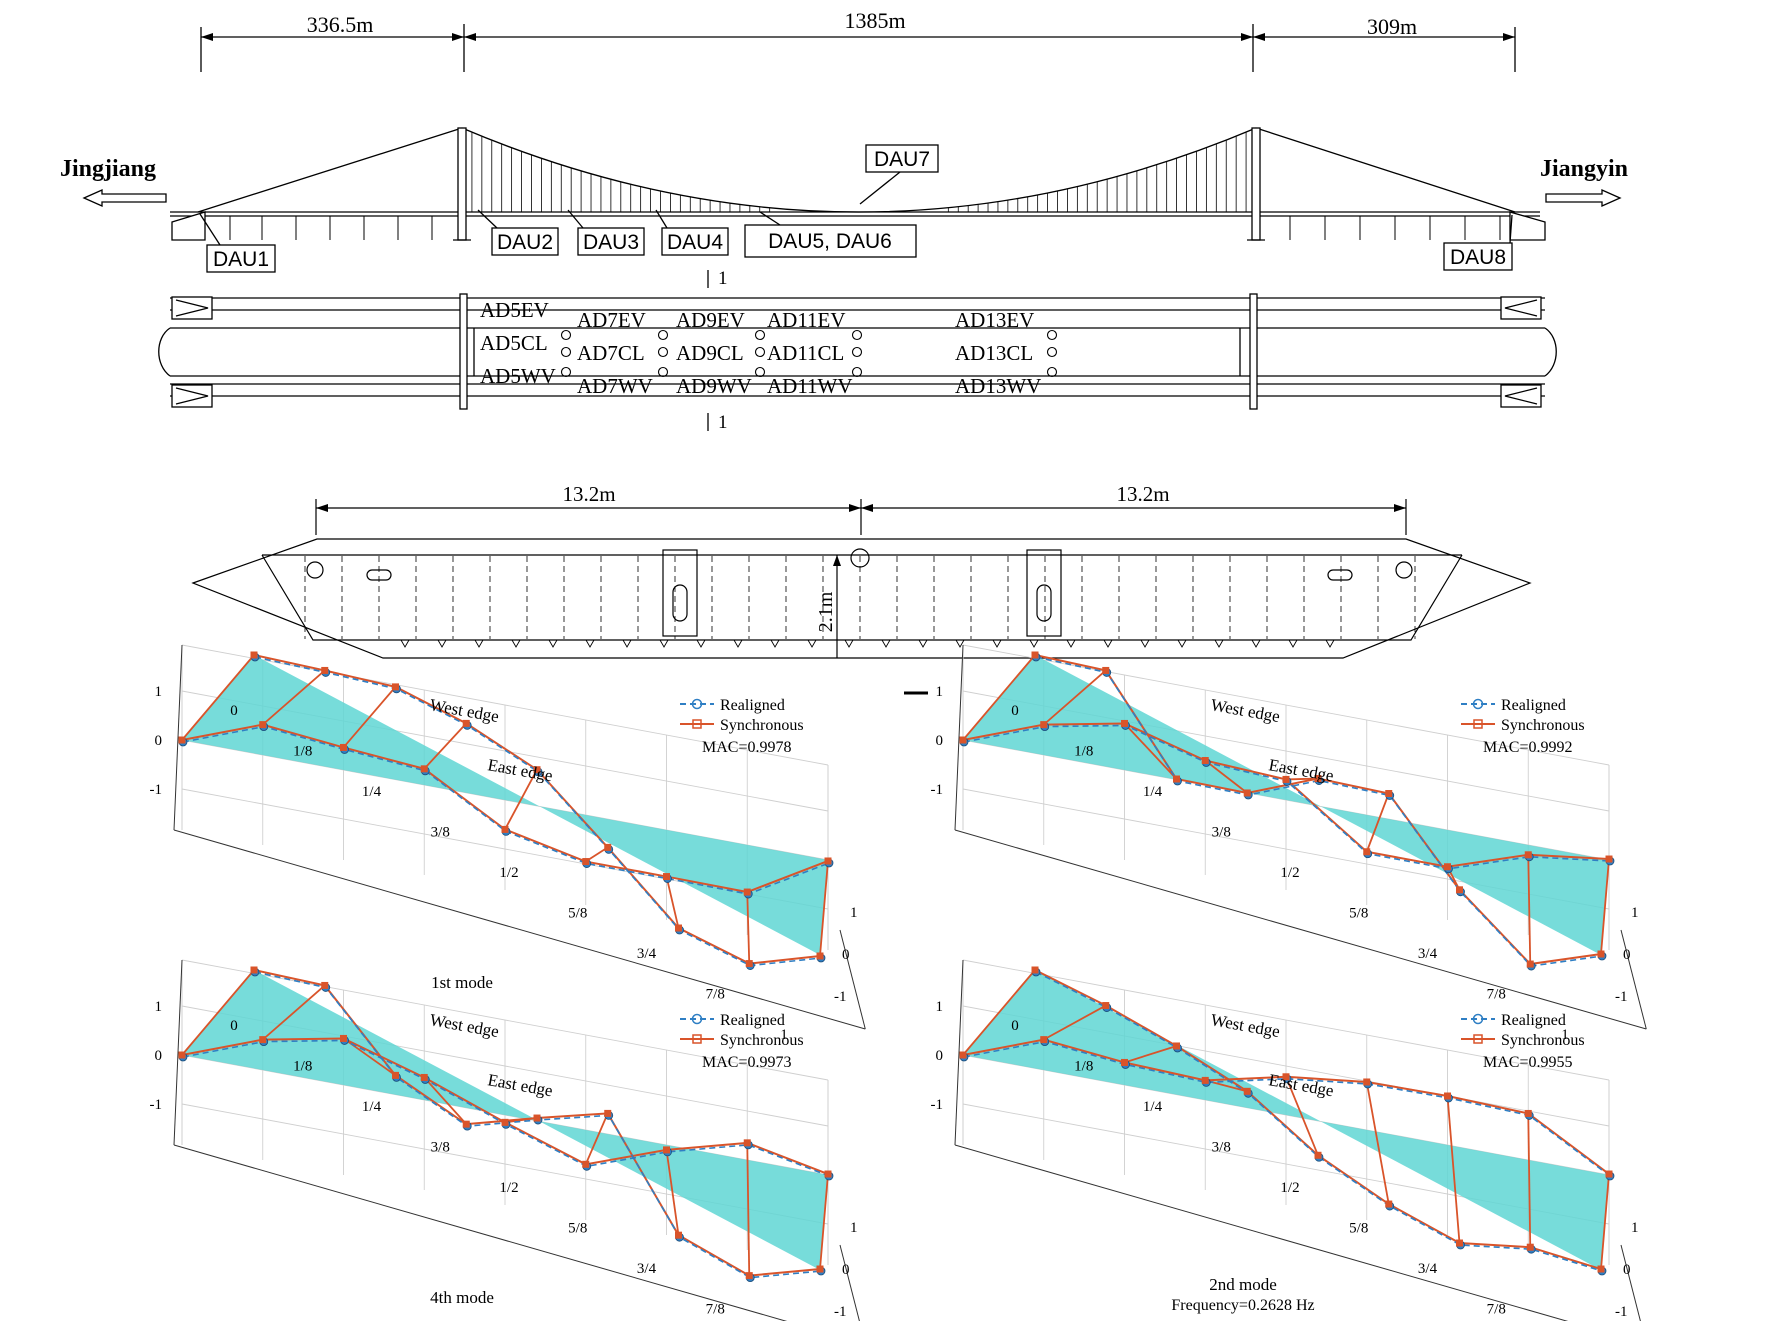 The height and width of the screenshot is (1321, 1783). I want to click on sensor-label-cl: AD11CL, so click(805, 353).